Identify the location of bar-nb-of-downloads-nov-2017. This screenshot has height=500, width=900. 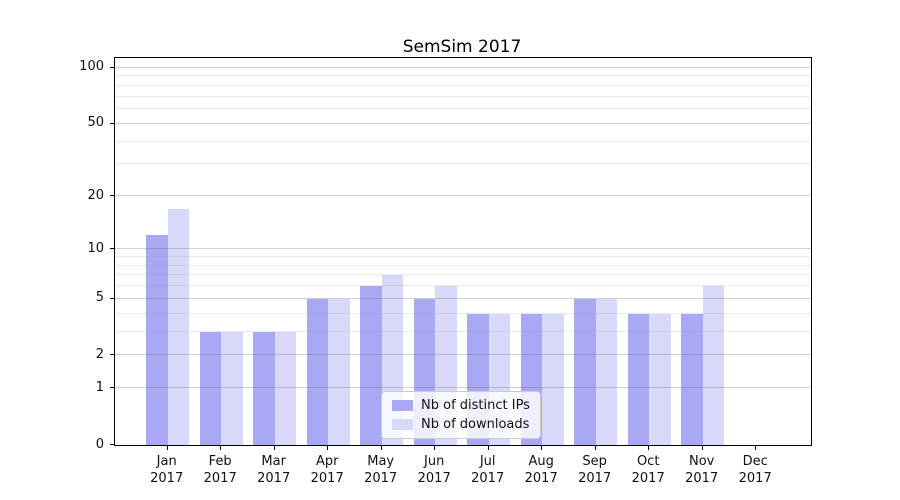
(713, 365).